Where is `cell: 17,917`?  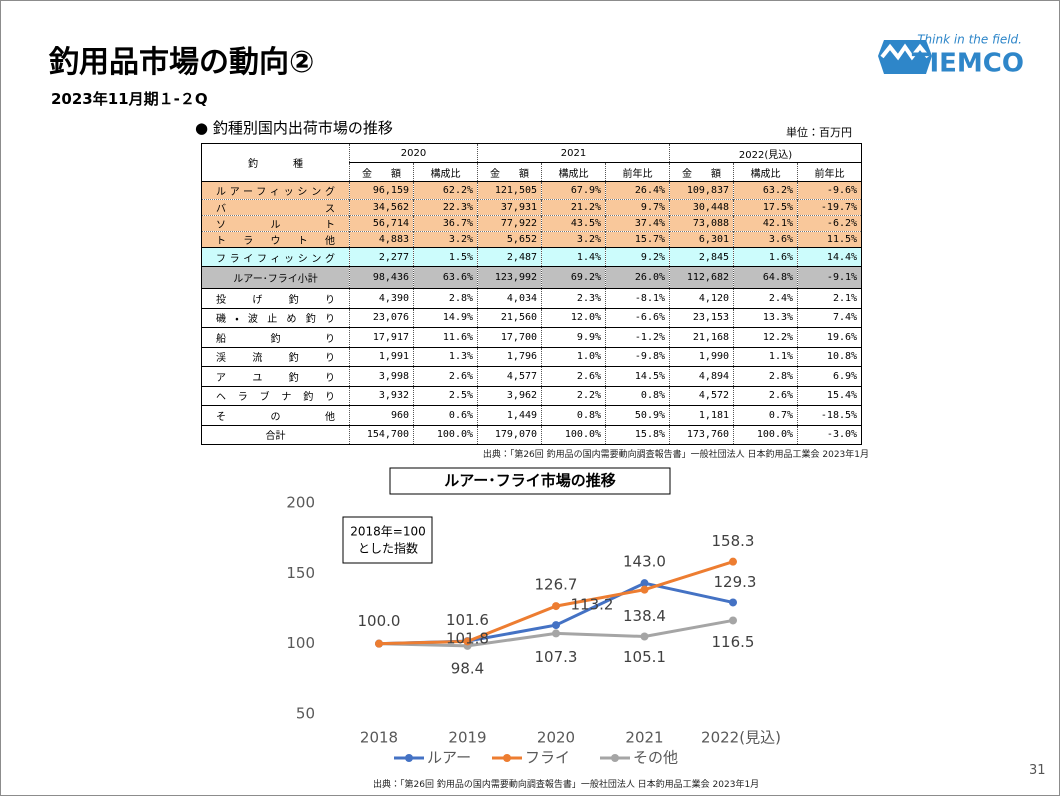
cell: 17,917 is located at coordinates (381, 337).